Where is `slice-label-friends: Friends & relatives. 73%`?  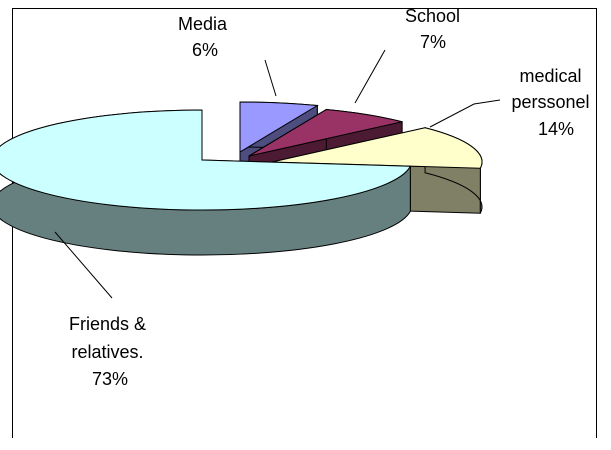 slice-label-friends: Friends & relatives. 73% is located at coordinates (110, 351).